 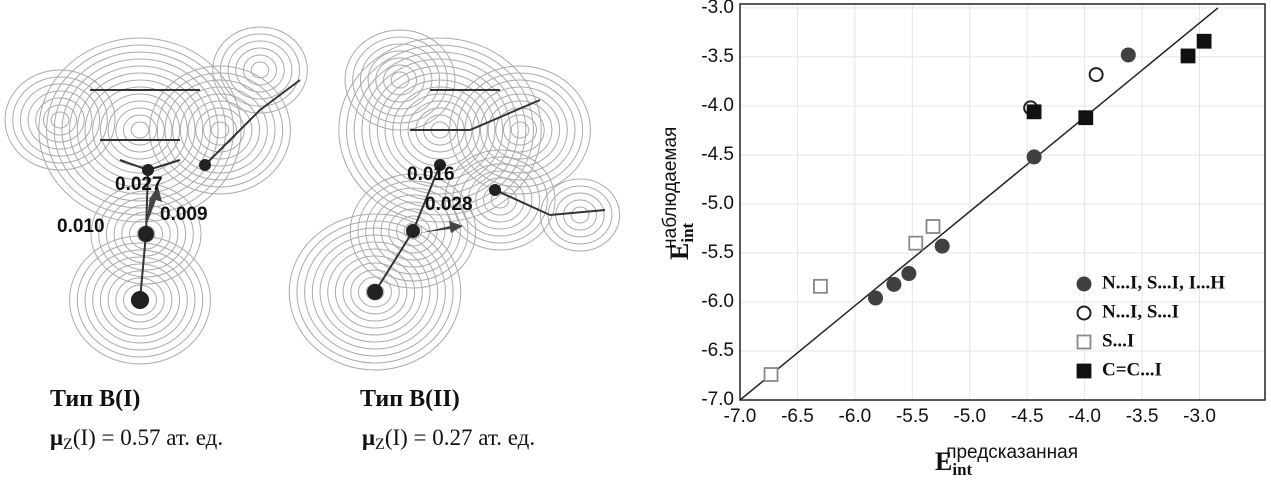 What do you see at coordinates (410, 399) in the screenshot?
I see `diagram-title: Тип B(II)` at bounding box center [410, 399].